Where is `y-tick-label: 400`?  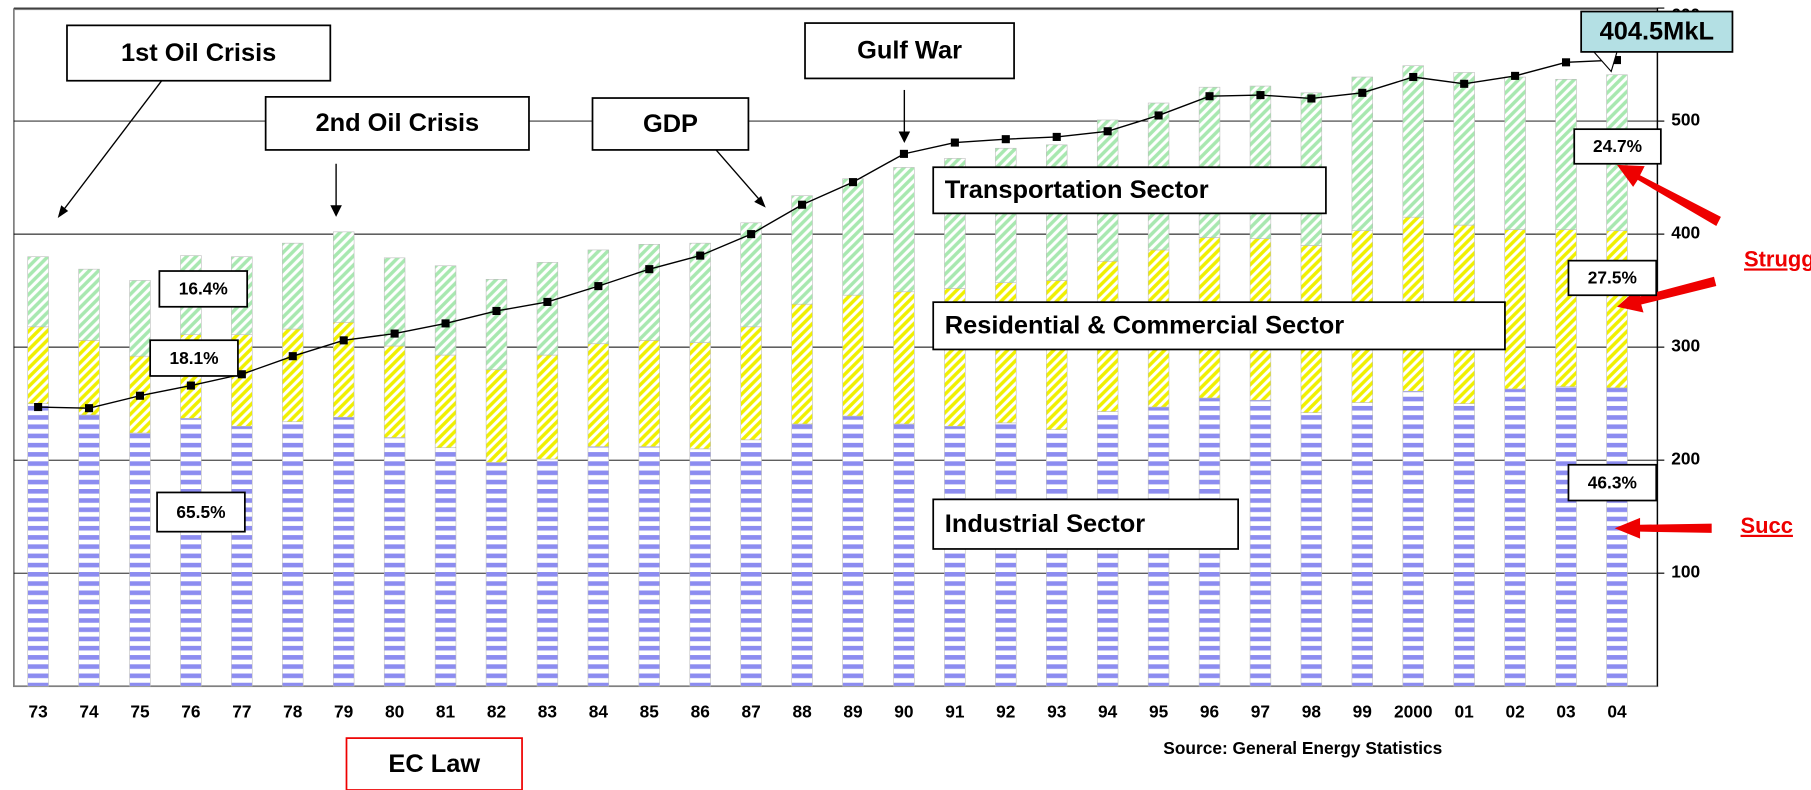
y-tick-label: 400 is located at coordinates (1685, 233).